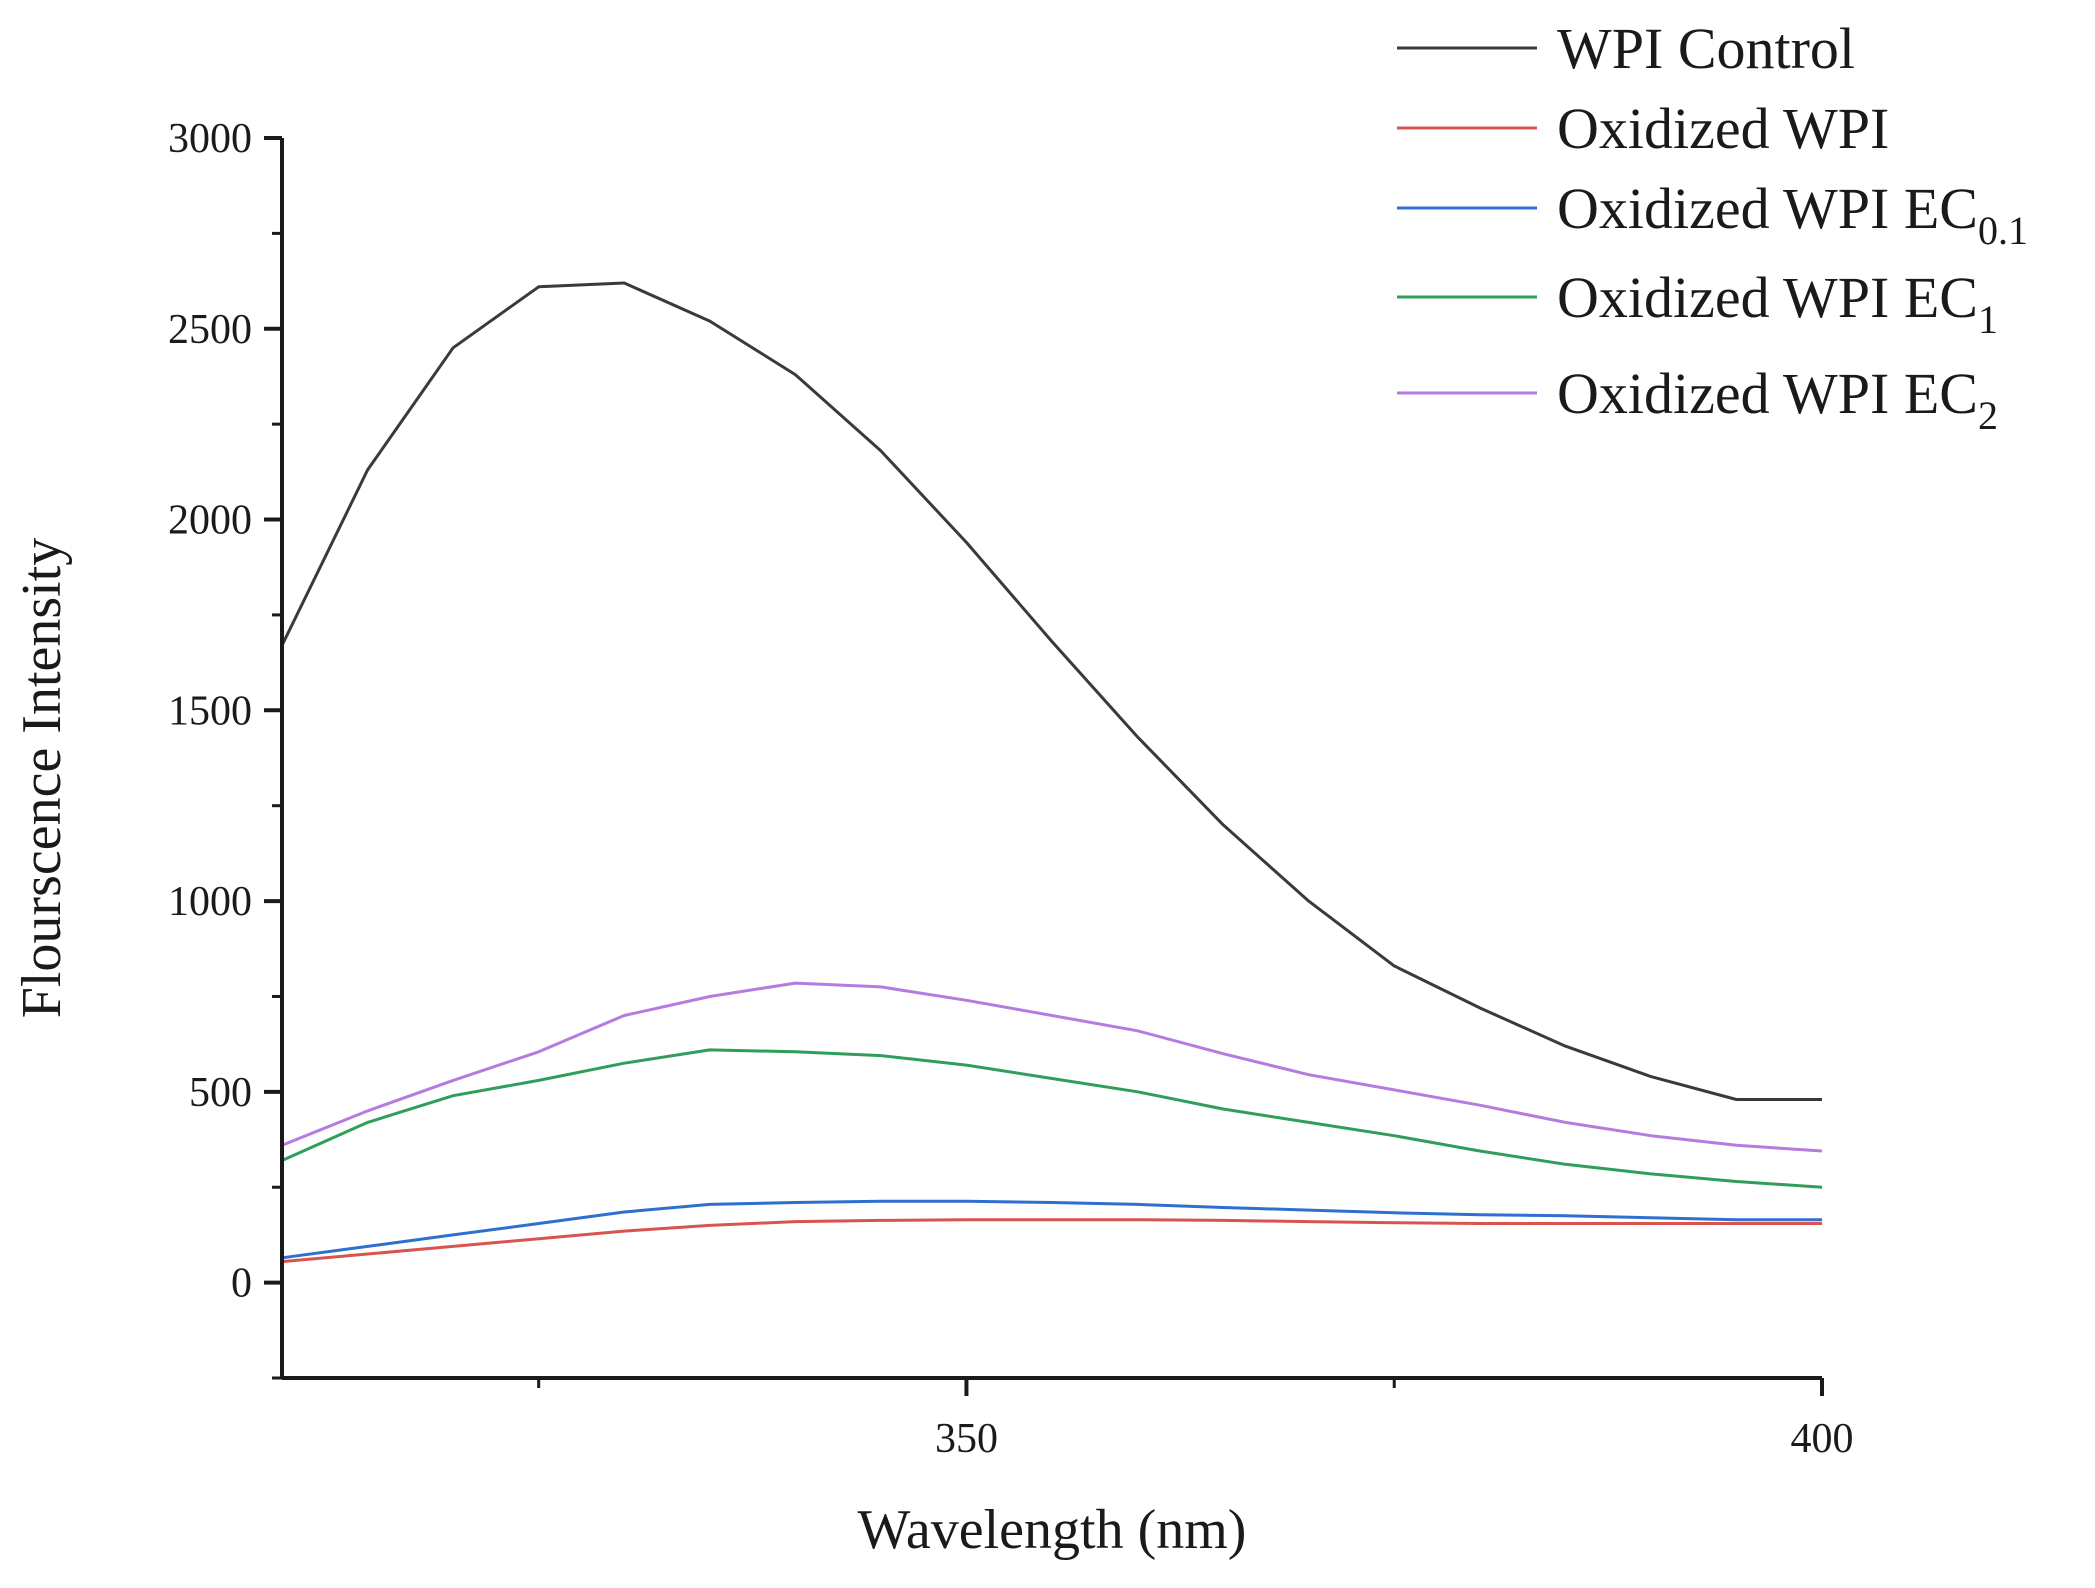  Describe the element at coordinates (2003, 230) in the screenshot. I see `legend-label-subscript: 0.1` at that location.